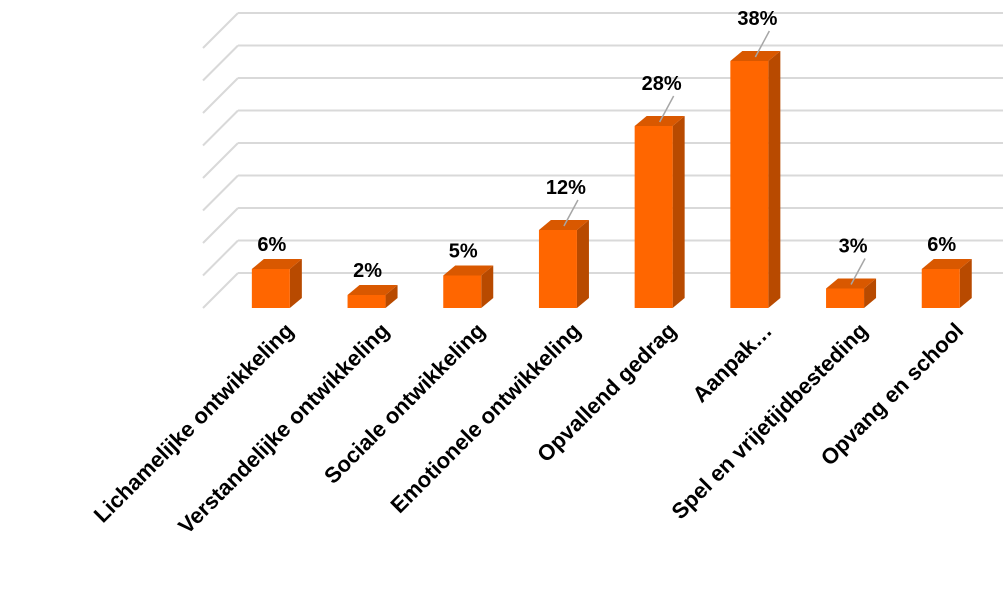 The width and height of the screenshot is (1003, 598). What do you see at coordinates (757, 19) in the screenshot?
I see `data-label: 38%` at bounding box center [757, 19].